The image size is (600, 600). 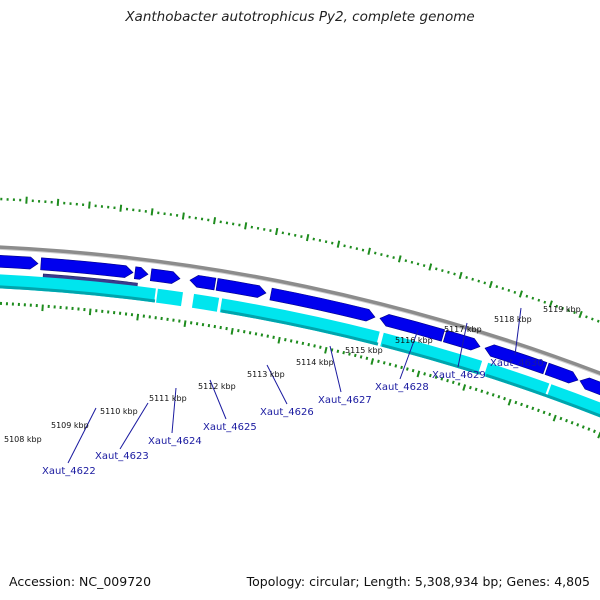 I want to click on kbp-label: 5119 kbp, so click(x=562, y=309).